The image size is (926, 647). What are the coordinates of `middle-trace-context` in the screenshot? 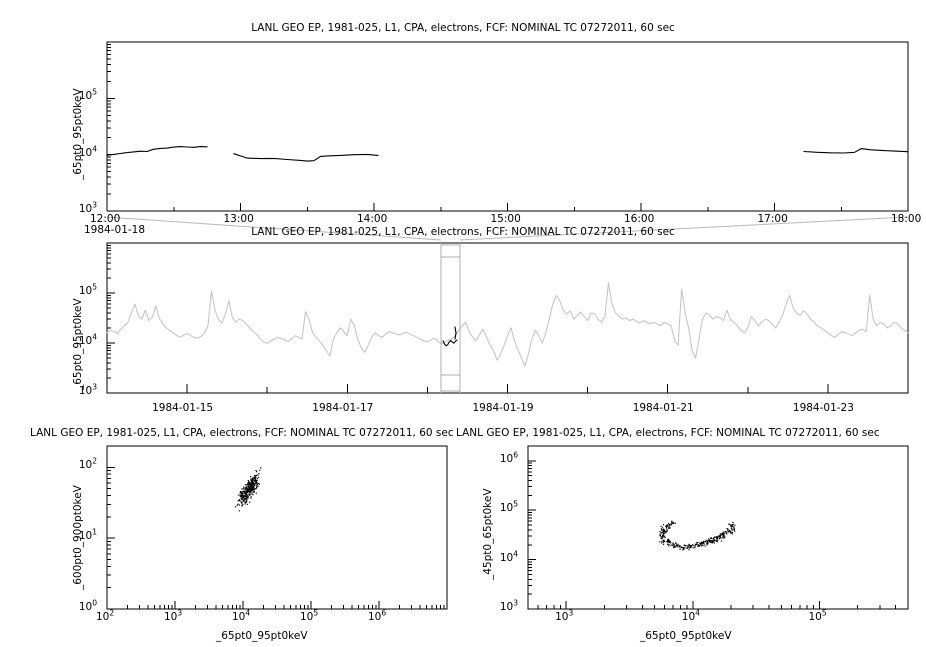 It's located at (507, 324).